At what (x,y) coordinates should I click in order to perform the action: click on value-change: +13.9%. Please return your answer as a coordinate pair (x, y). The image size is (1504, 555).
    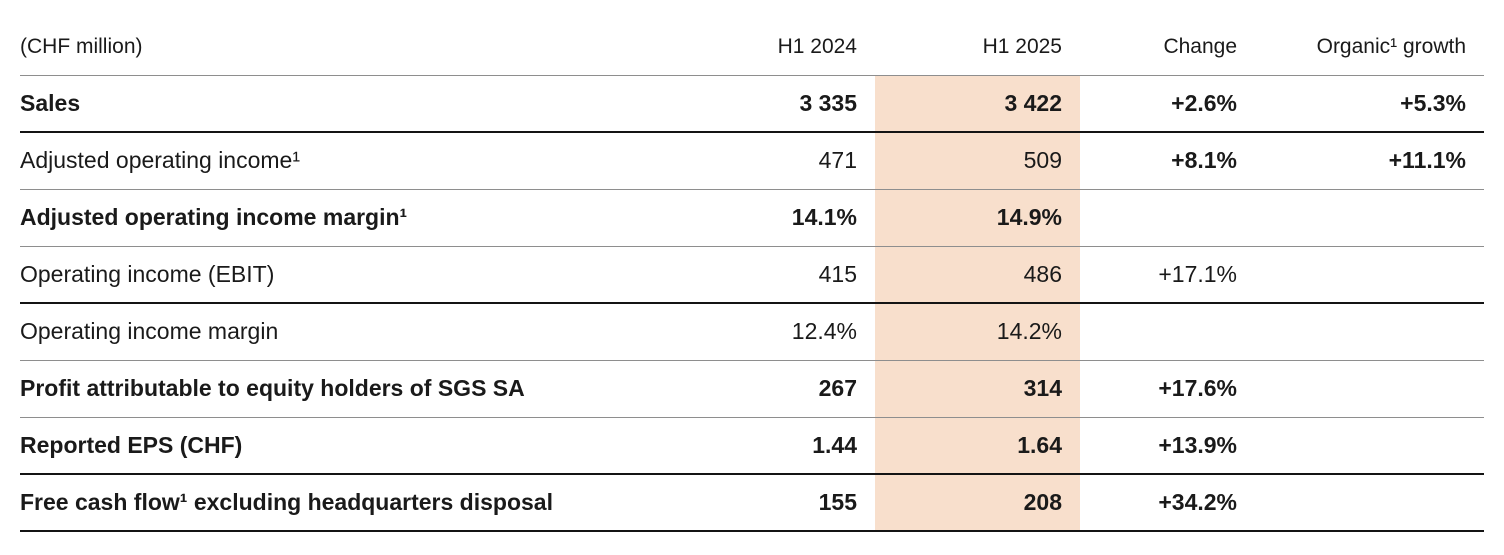
    Looking at the image, I should click on (1167, 446).